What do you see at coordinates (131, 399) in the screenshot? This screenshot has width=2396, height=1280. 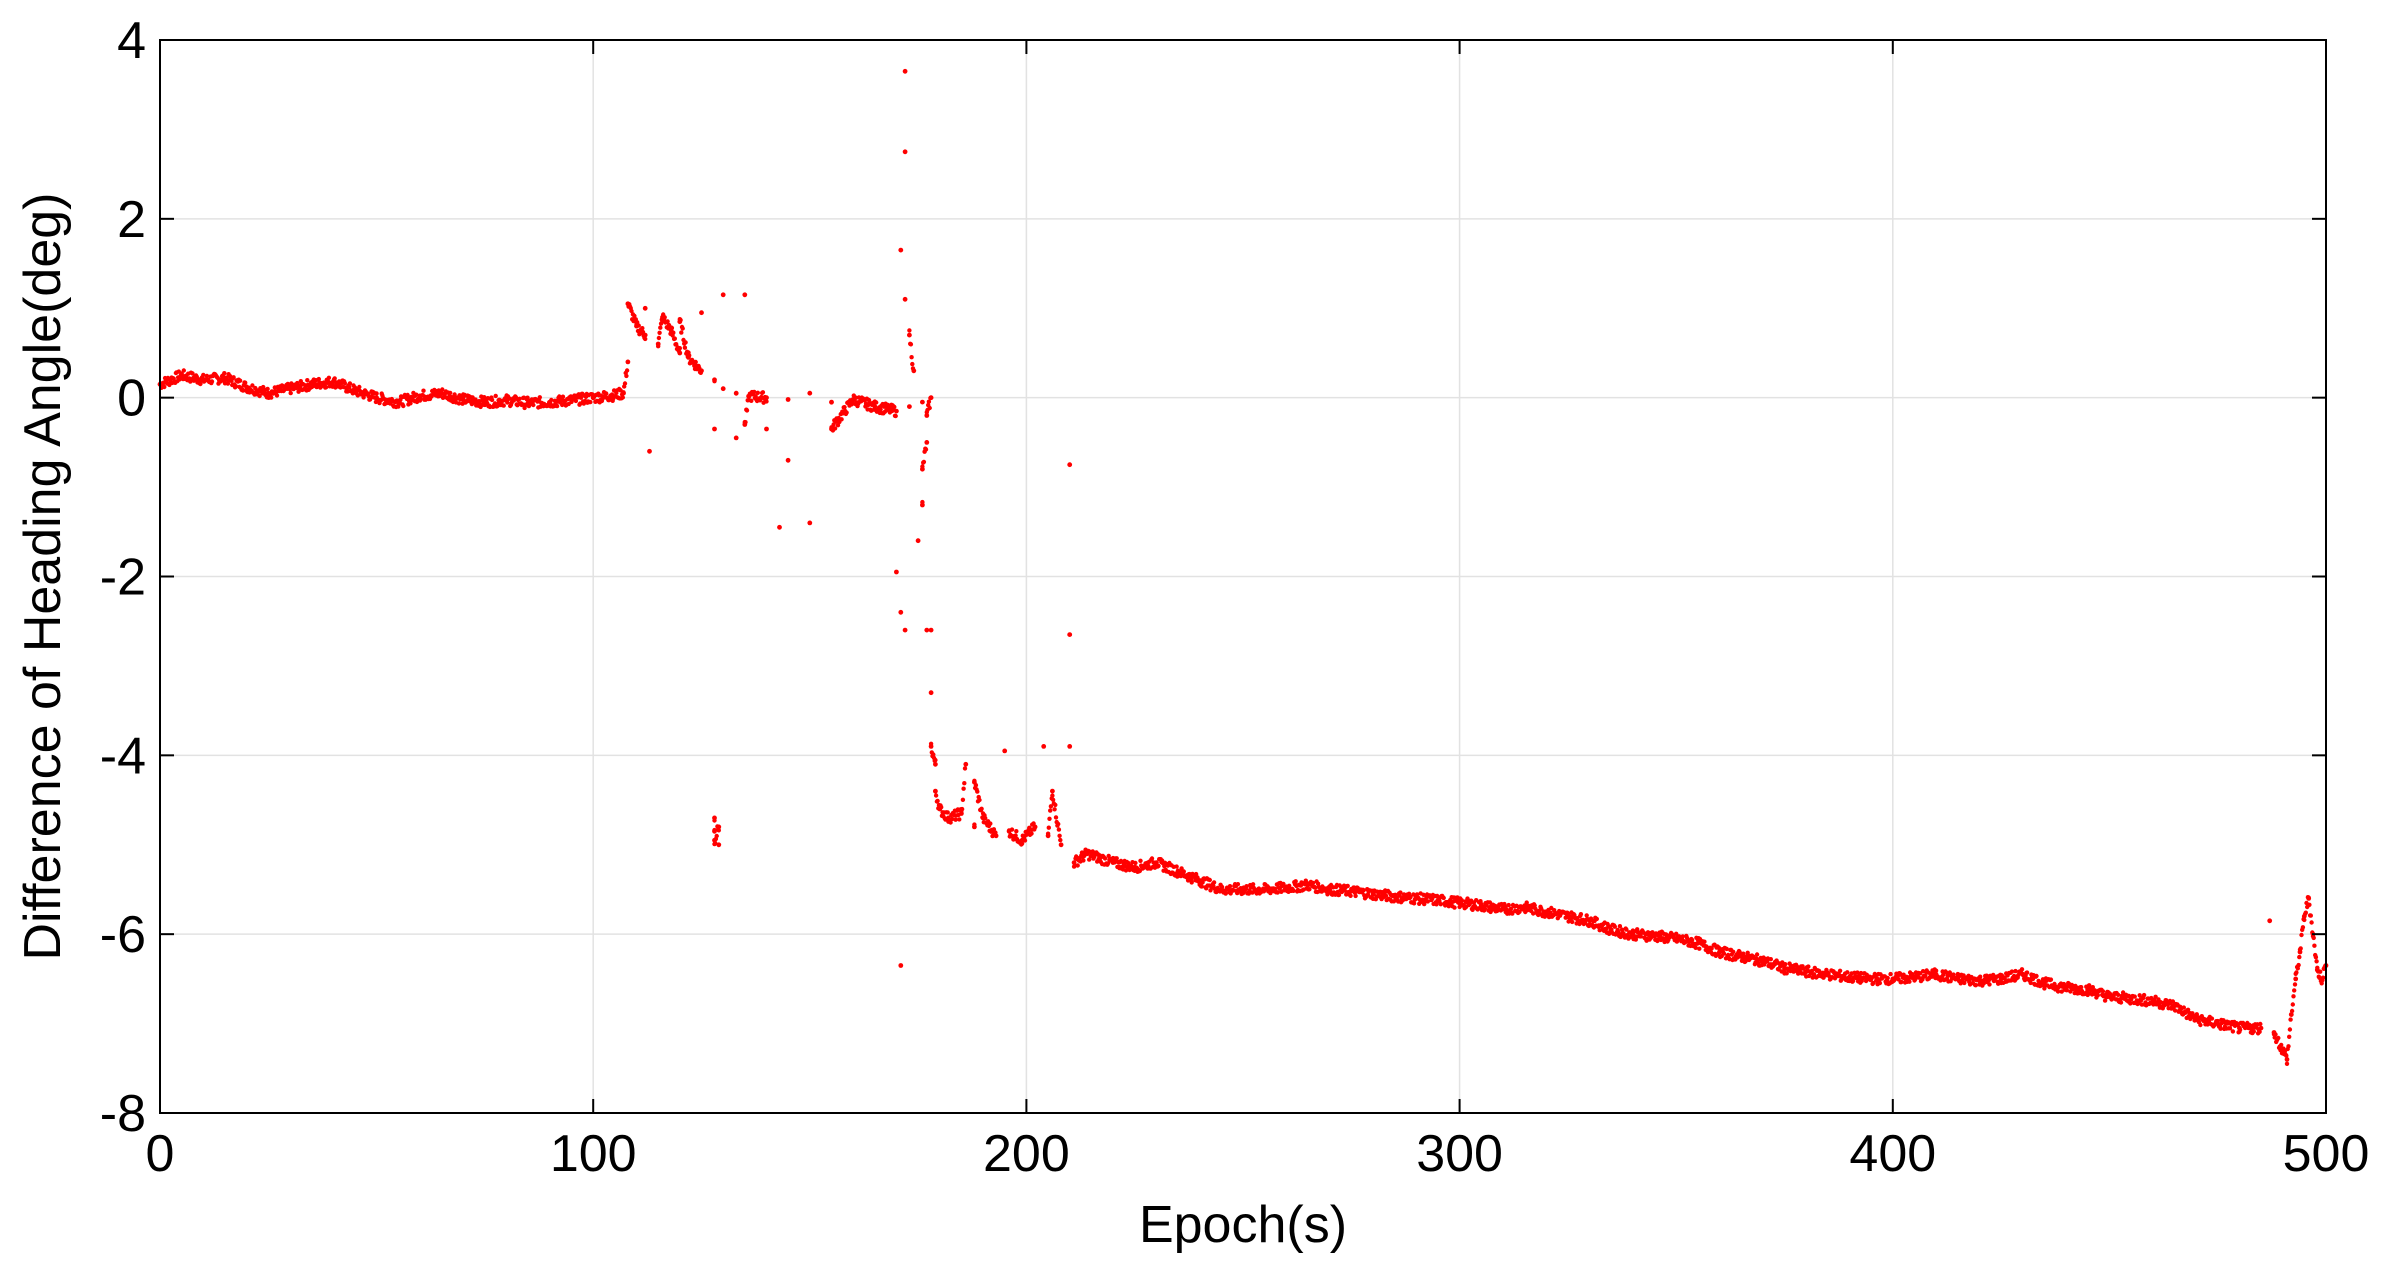 I see `y-tick-label: 0` at bounding box center [131, 399].